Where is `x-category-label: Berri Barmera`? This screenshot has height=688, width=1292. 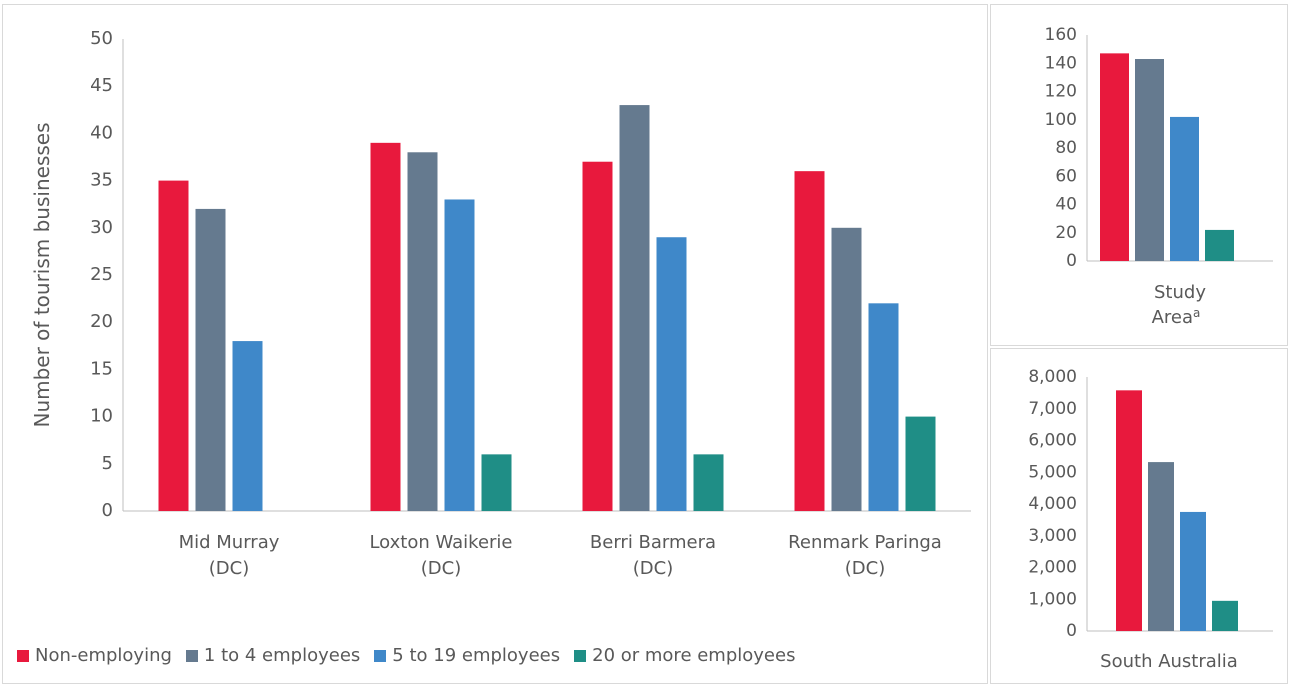 x-category-label: Berri Barmera is located at coordinates (653, 542).